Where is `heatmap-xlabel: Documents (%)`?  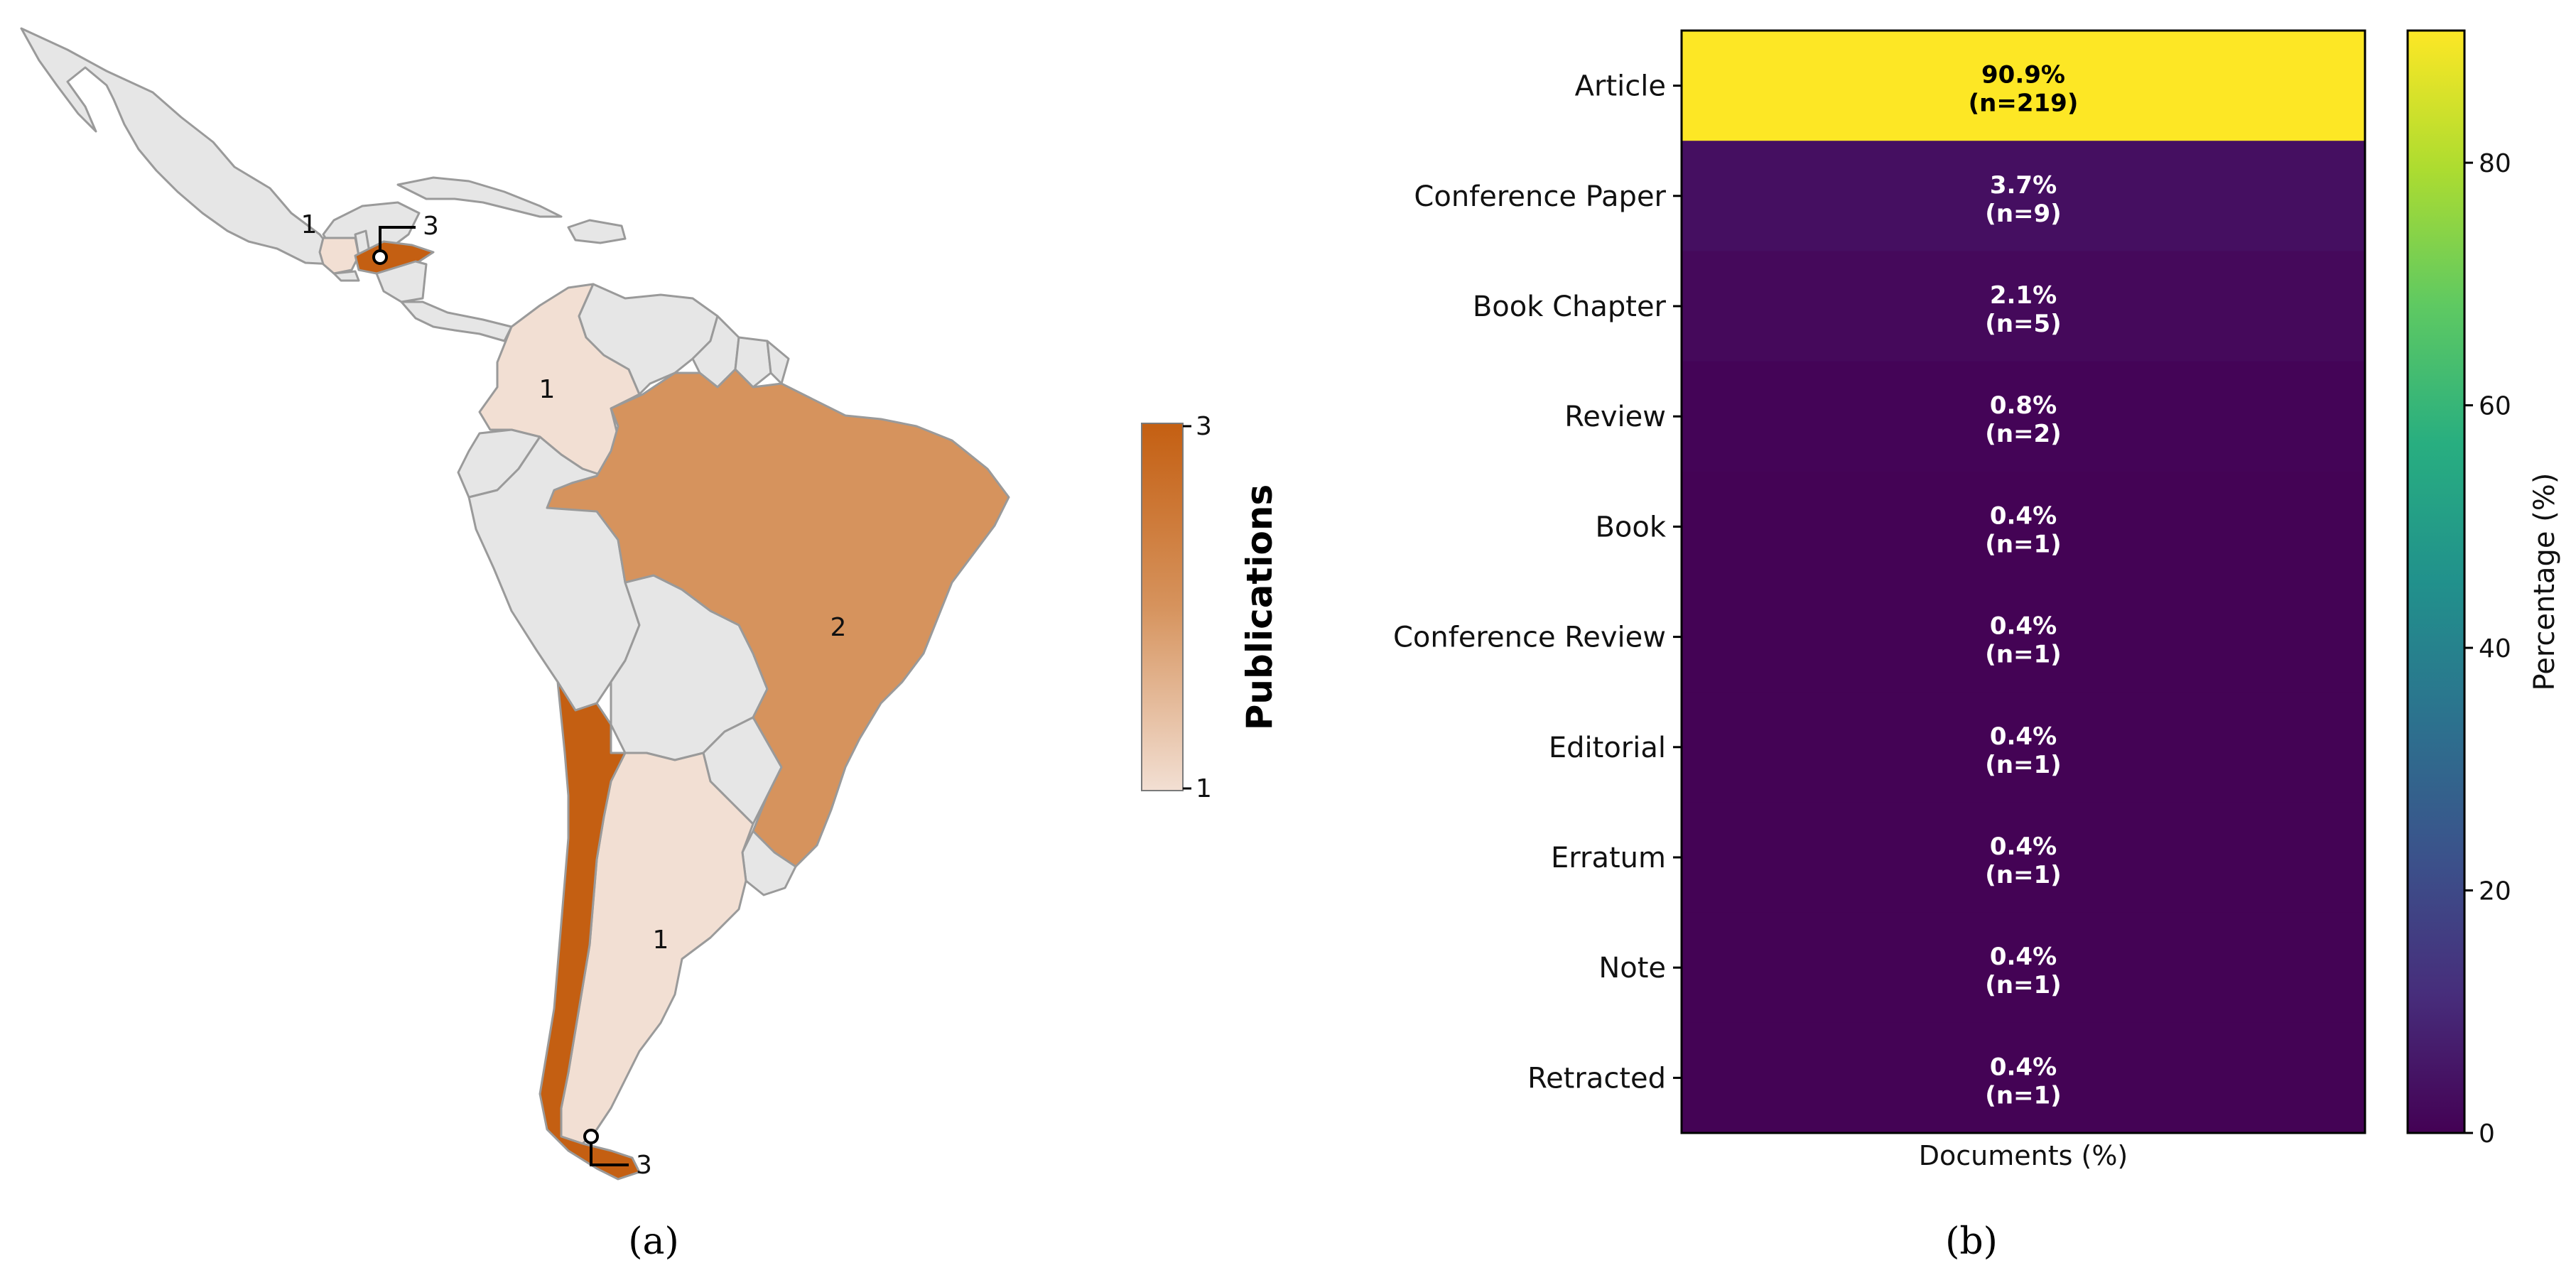
heatmap-xlabel: Documents (%) is located at coordinates (2023, 1155).